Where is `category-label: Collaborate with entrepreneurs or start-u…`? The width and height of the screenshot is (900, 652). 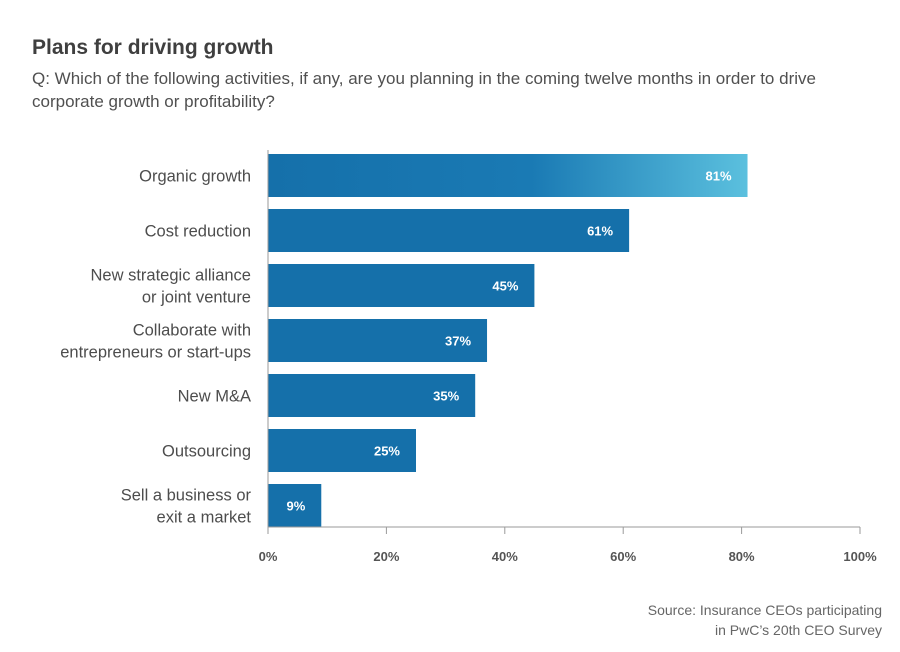
category-label: Collaborate with entrepreneurs or start-u… is located at coordinates (155, 342).